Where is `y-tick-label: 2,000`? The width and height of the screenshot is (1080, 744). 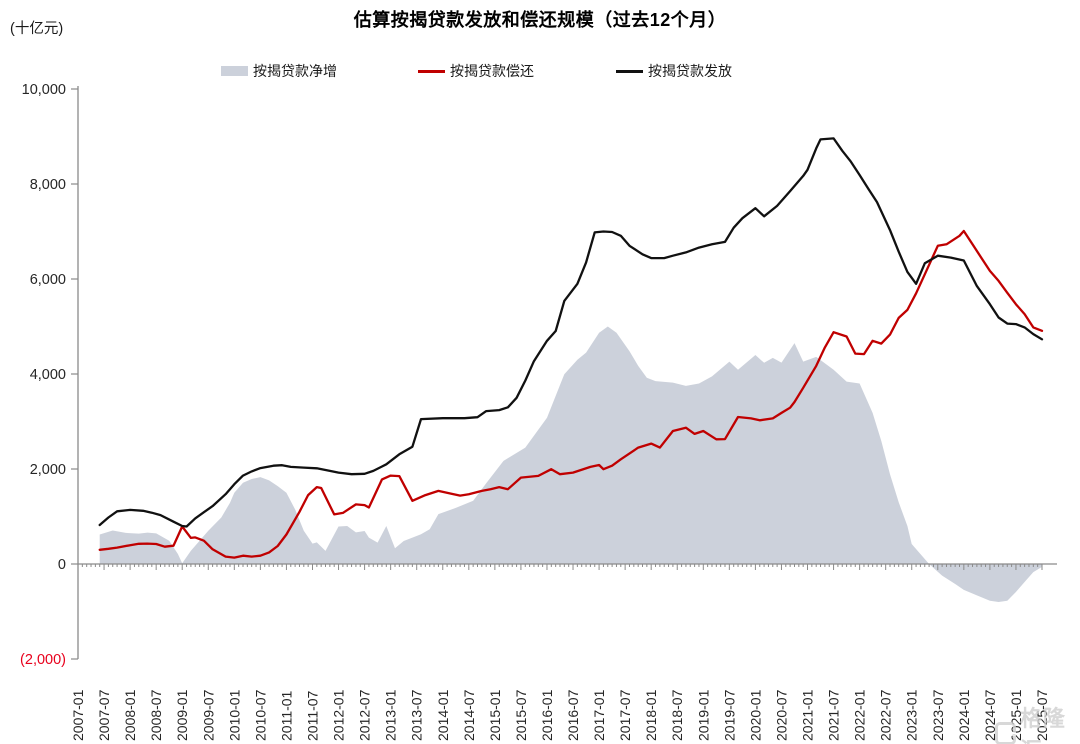
y-tick-label: 2,000 is located at coordinates (48, 470).